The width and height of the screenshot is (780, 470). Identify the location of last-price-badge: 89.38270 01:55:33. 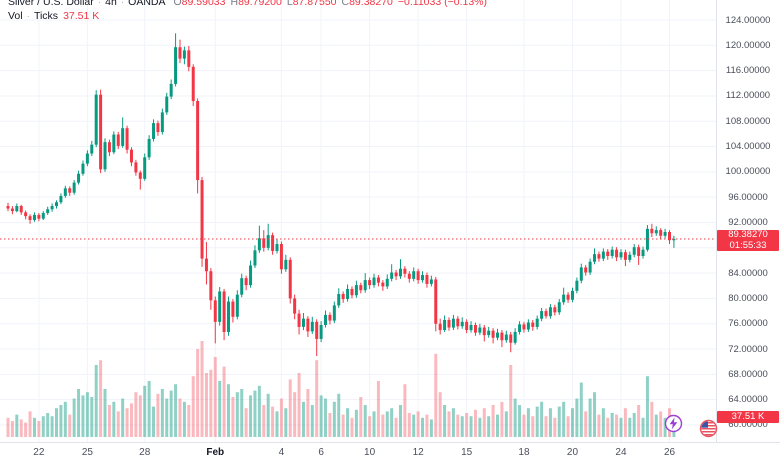
(748, 240).